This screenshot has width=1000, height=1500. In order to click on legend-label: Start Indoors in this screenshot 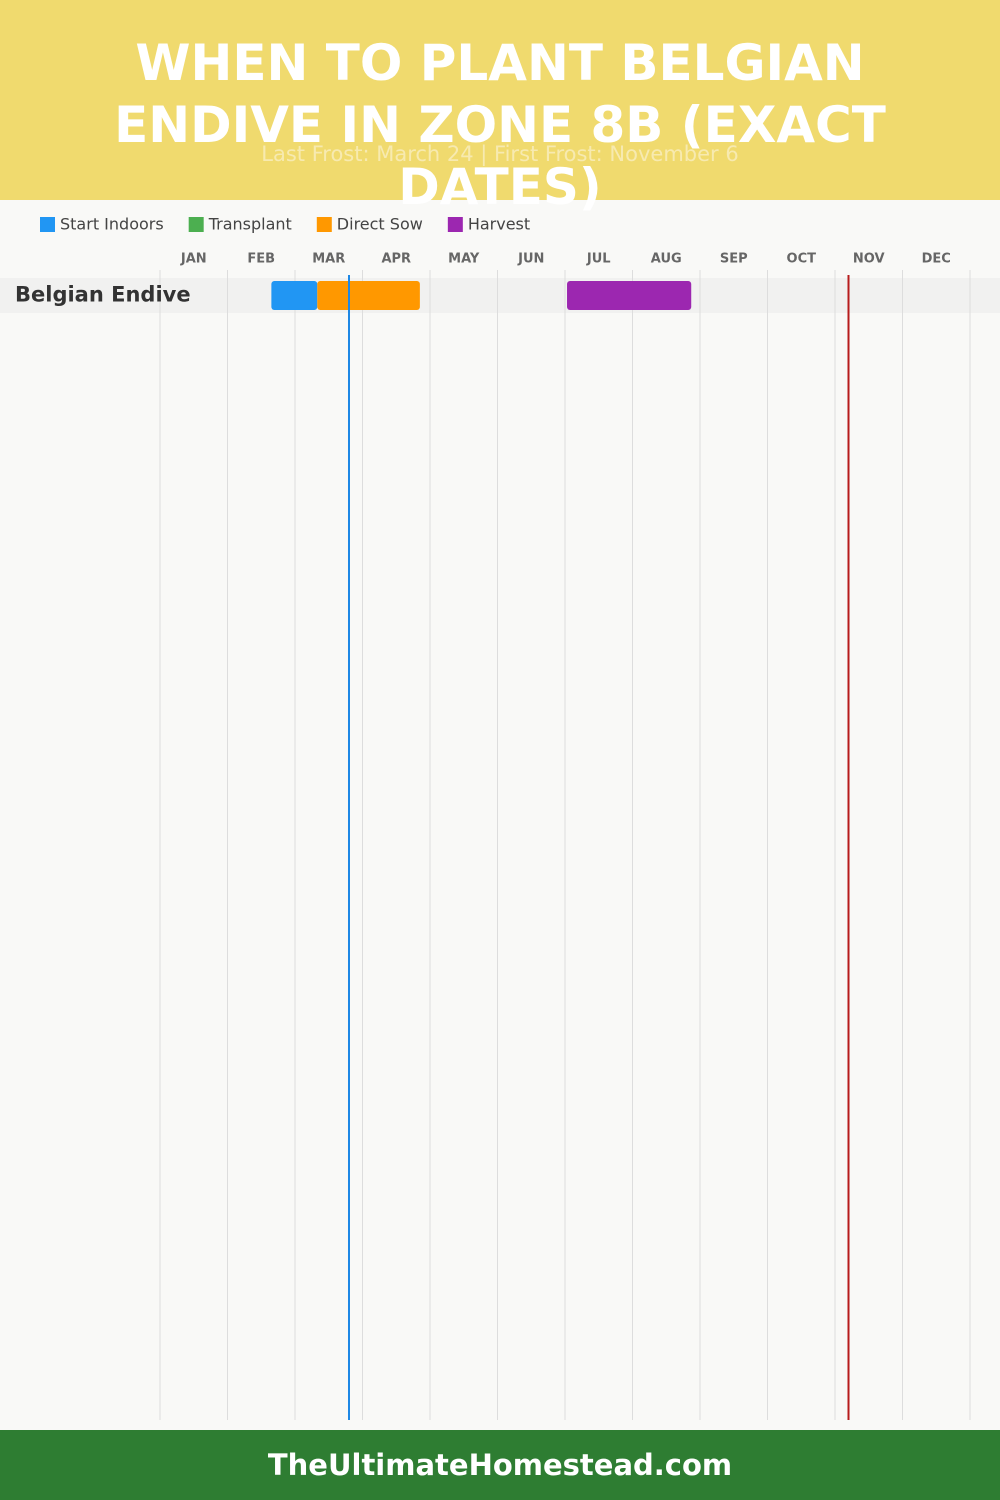, I will do `click(112, 224)`.